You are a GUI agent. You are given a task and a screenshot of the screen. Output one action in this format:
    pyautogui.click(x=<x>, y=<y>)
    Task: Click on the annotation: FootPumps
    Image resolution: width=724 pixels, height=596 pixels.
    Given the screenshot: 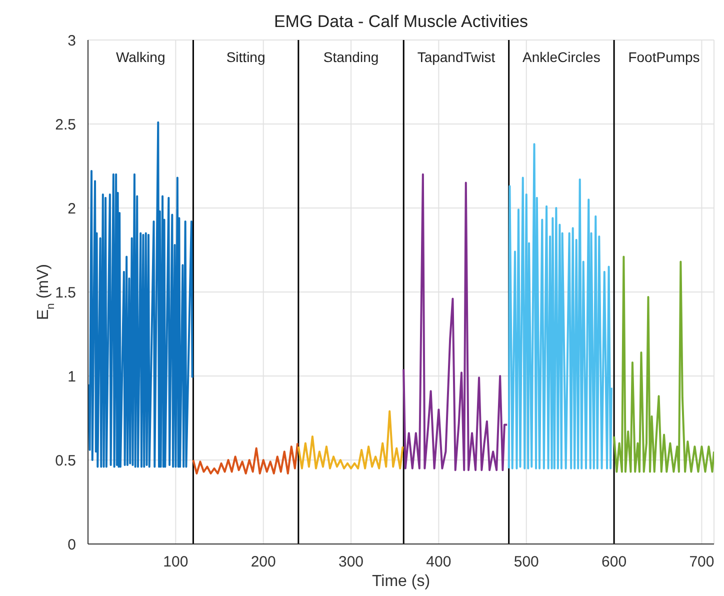 What is the action you would take?
    pyautogui.click(x=664, y=56)
    